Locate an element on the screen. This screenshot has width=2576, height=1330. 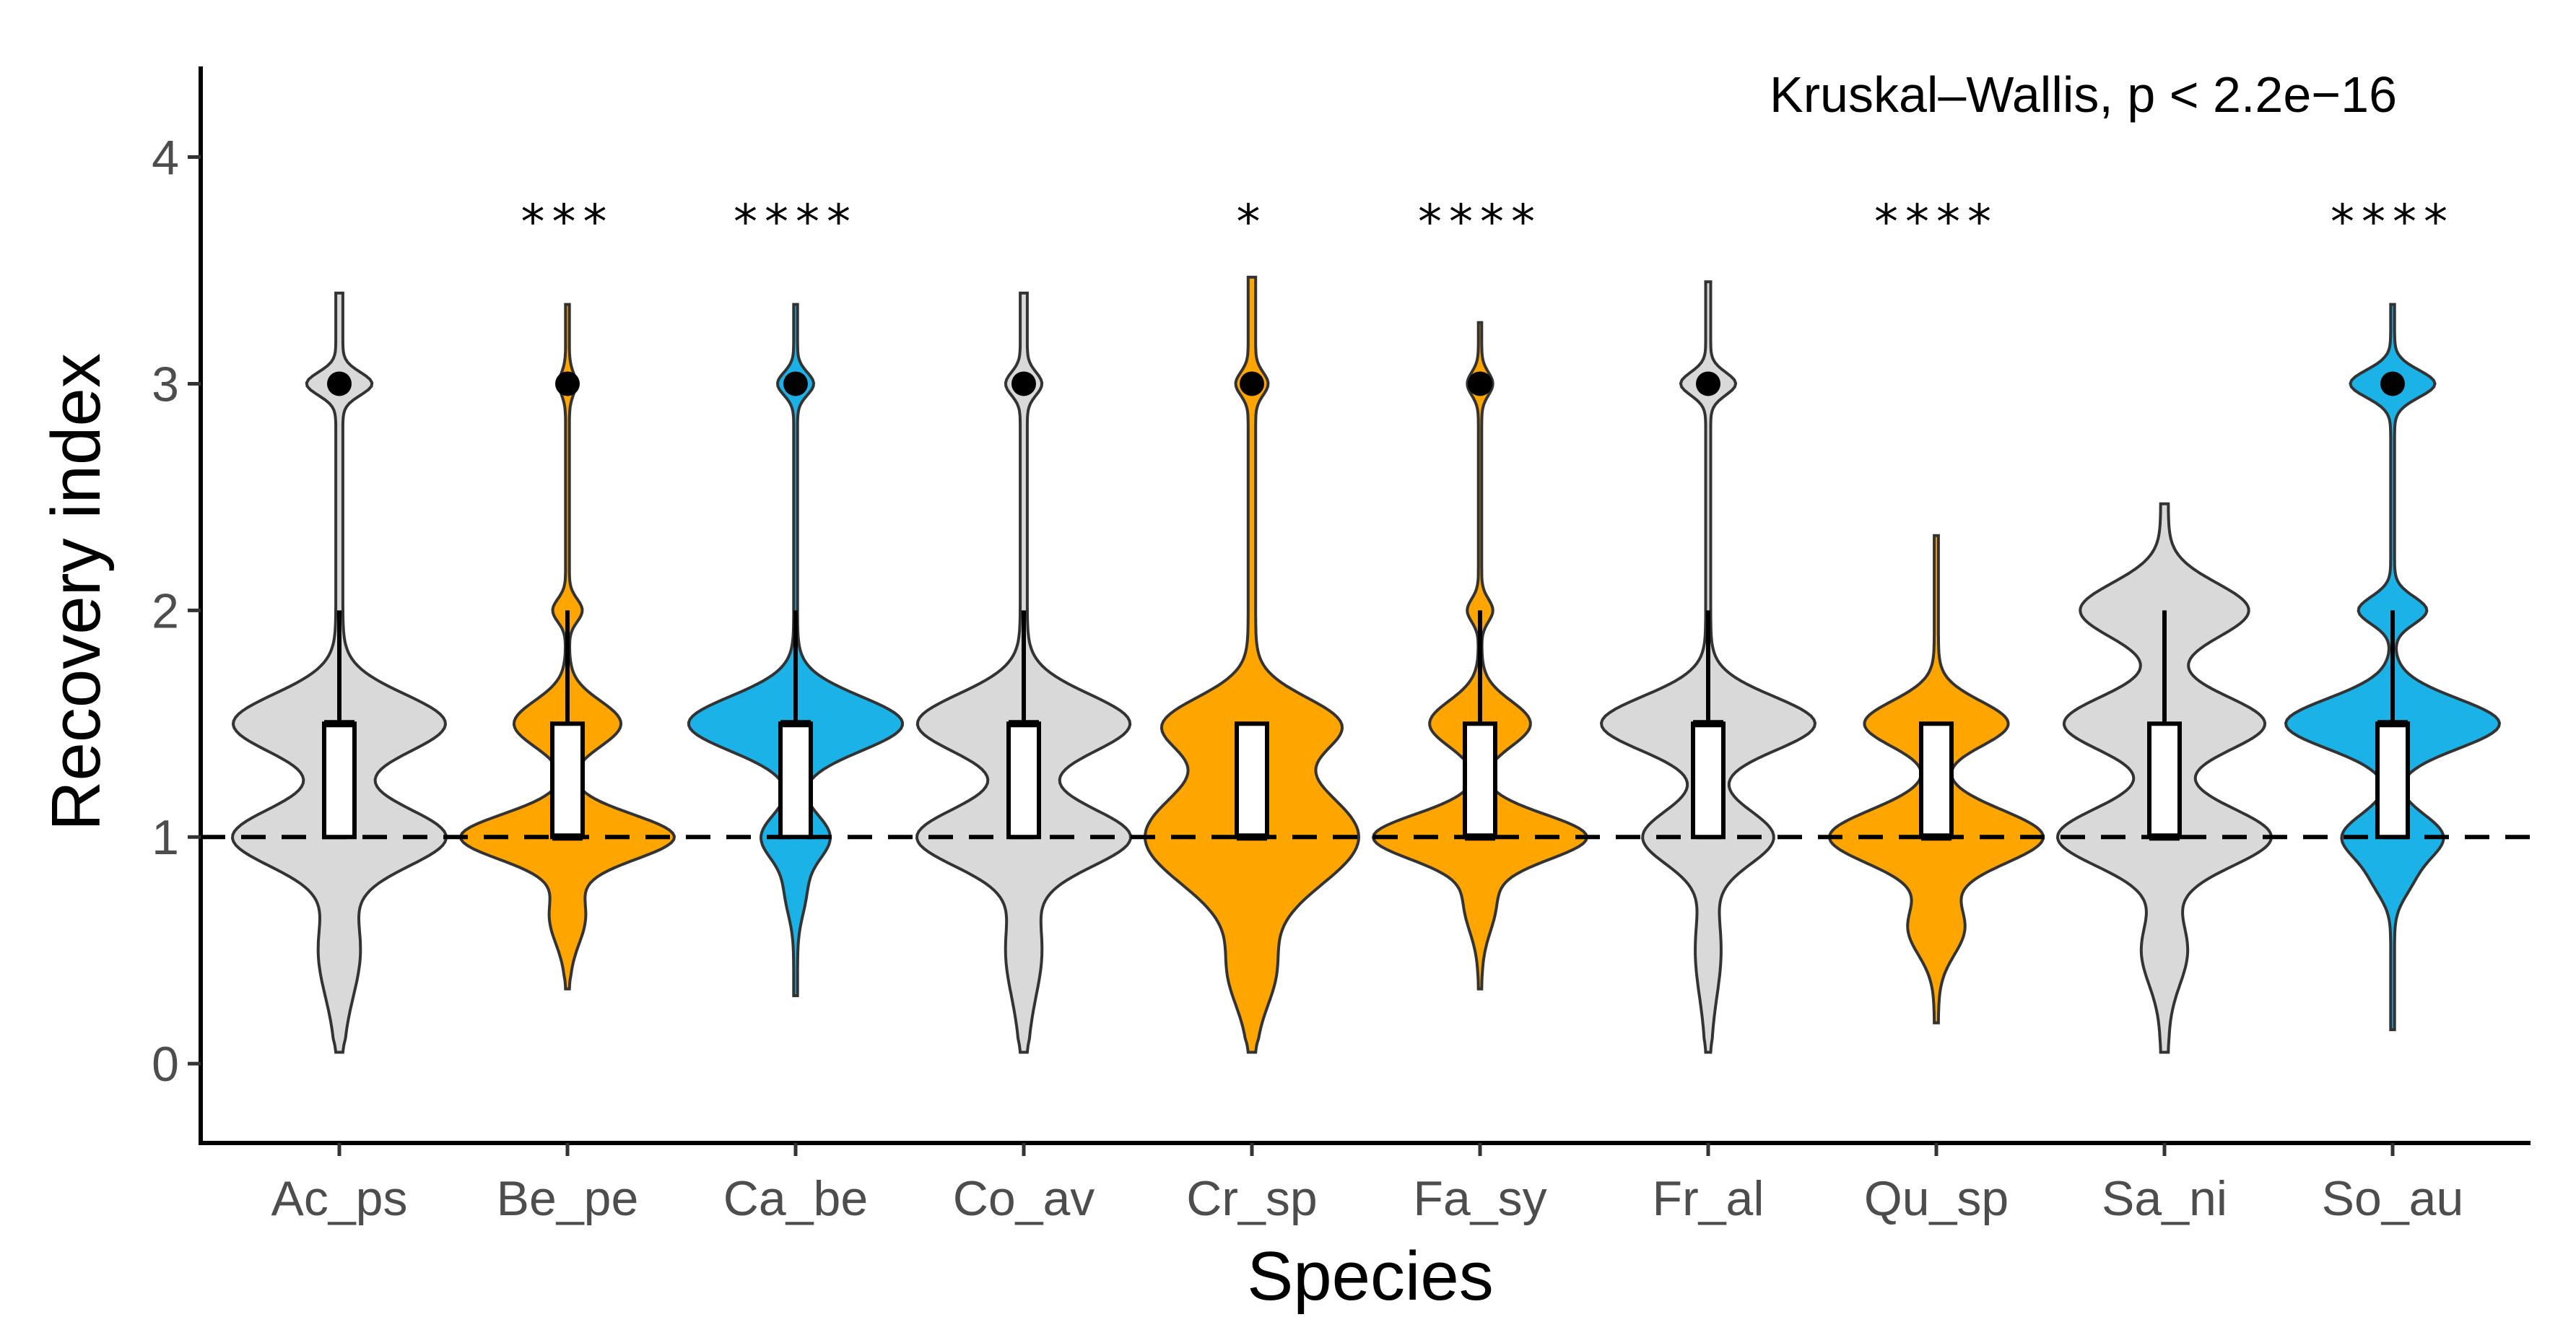
outlier-so-au is located at coordinates (2392, 383).